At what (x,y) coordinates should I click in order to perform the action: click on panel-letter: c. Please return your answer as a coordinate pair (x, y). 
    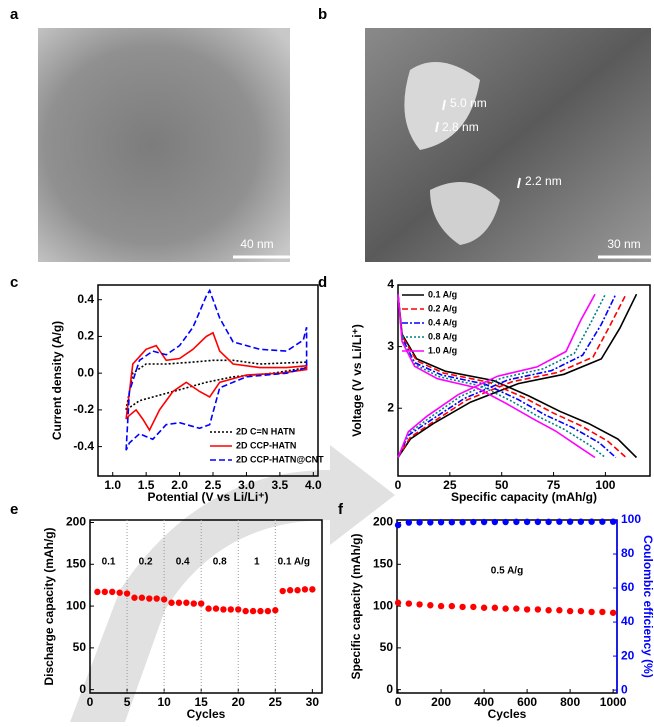
    Looking at the image, I should click on (14, 282).